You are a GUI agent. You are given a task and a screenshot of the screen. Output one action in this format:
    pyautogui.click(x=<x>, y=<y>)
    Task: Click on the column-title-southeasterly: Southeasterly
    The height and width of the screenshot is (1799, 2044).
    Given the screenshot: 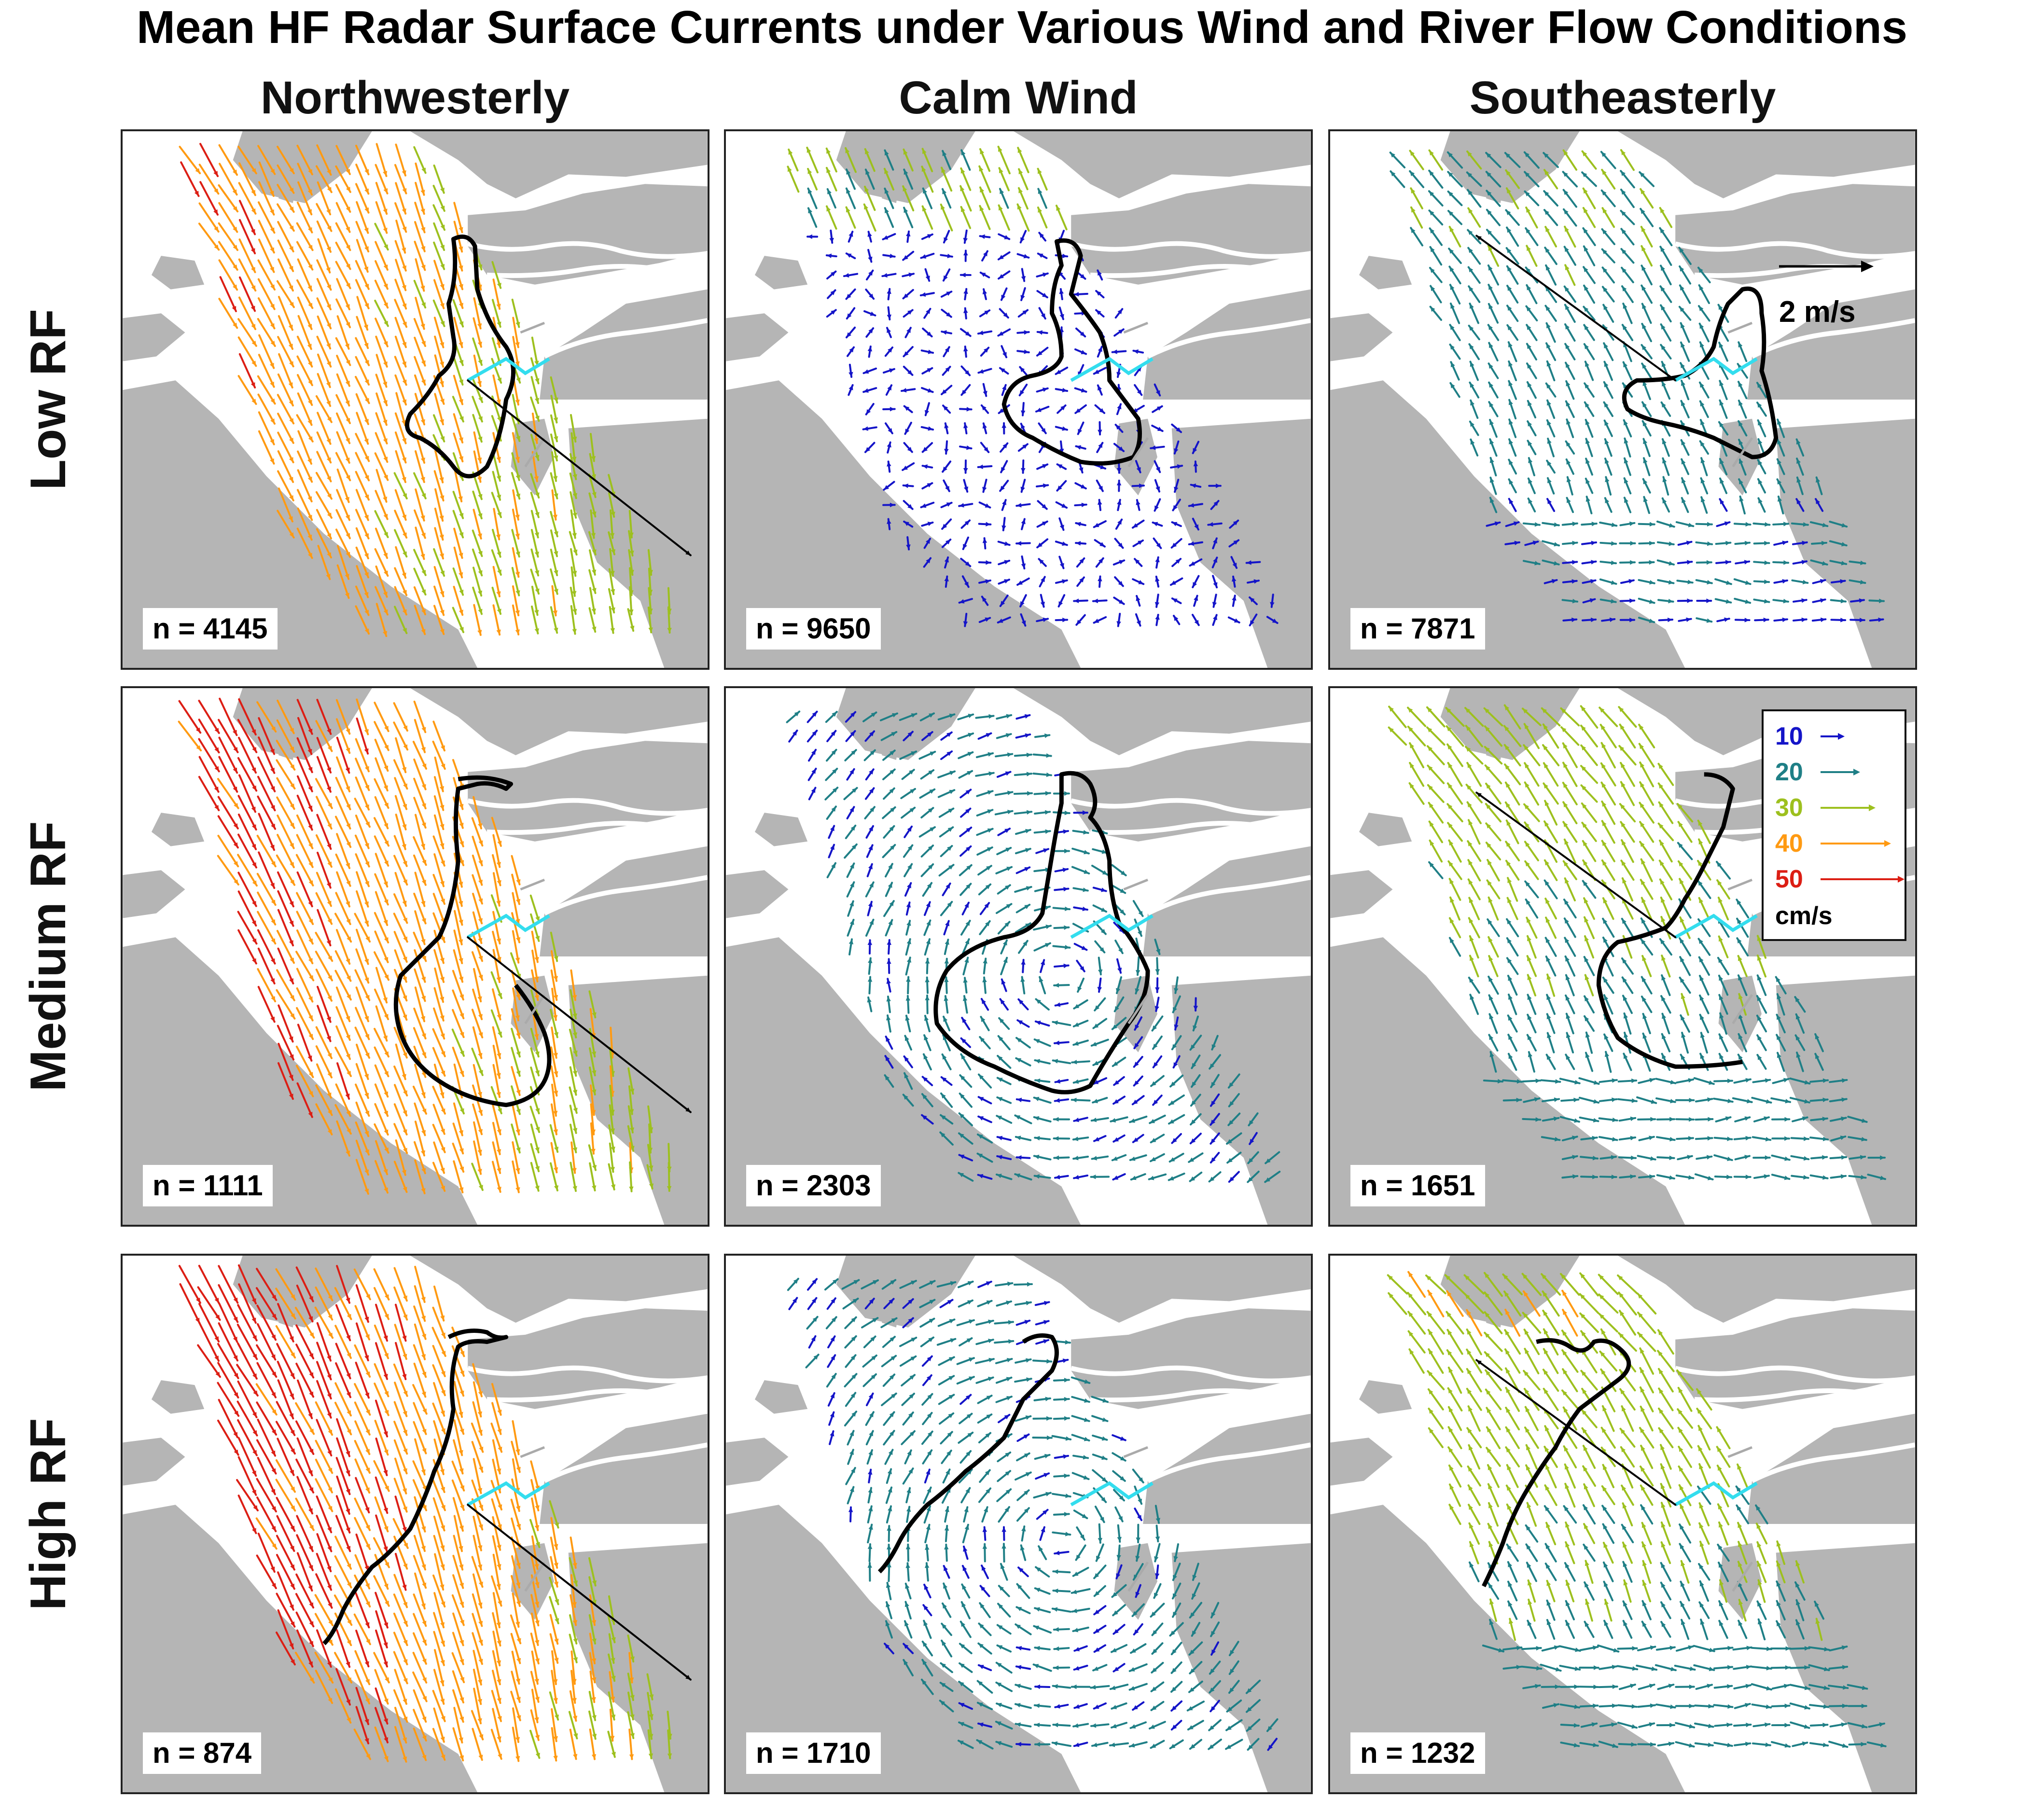 What is the action you would take?
    pyautogui.click(x=1623, y=98)
    